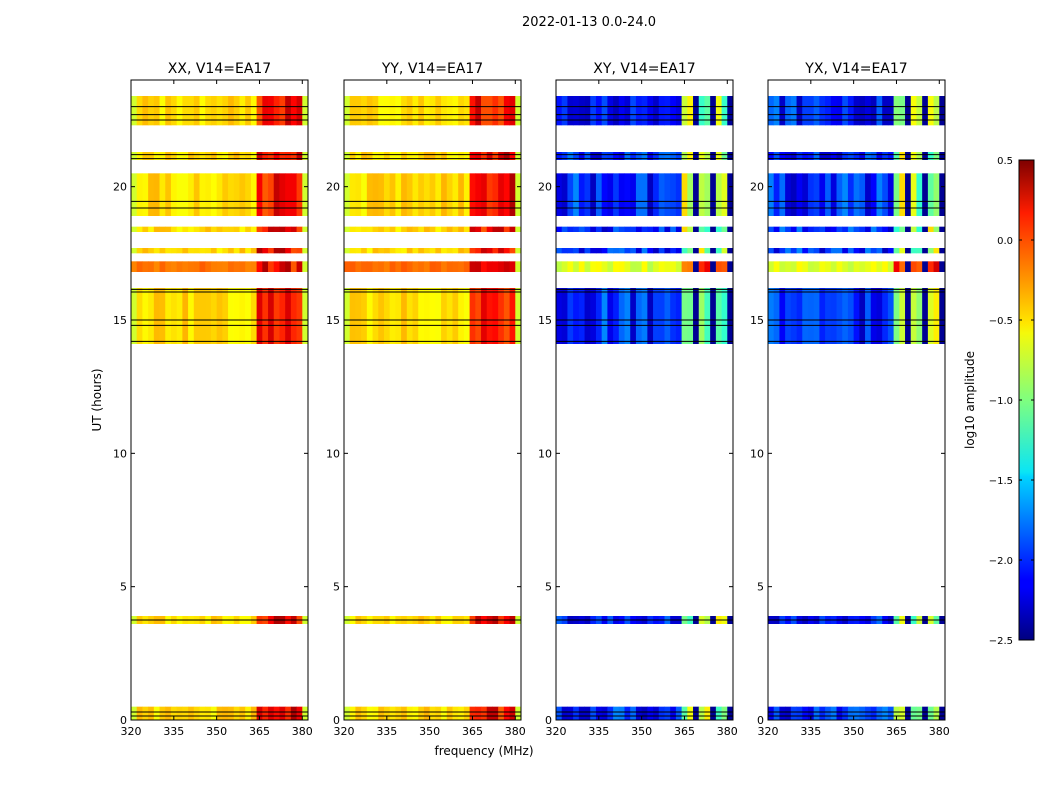 This screenshot has width=1050, height=800. I want to click on y-tick-label: 5, so click(336, 587).